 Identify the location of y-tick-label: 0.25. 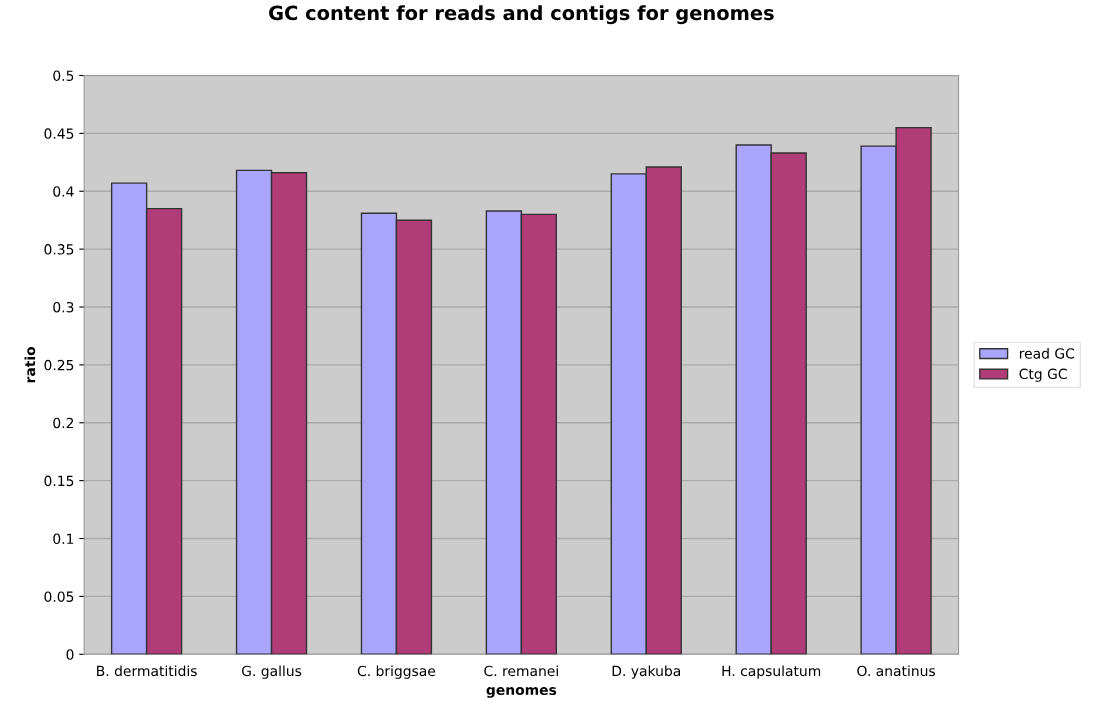
(59, 365).